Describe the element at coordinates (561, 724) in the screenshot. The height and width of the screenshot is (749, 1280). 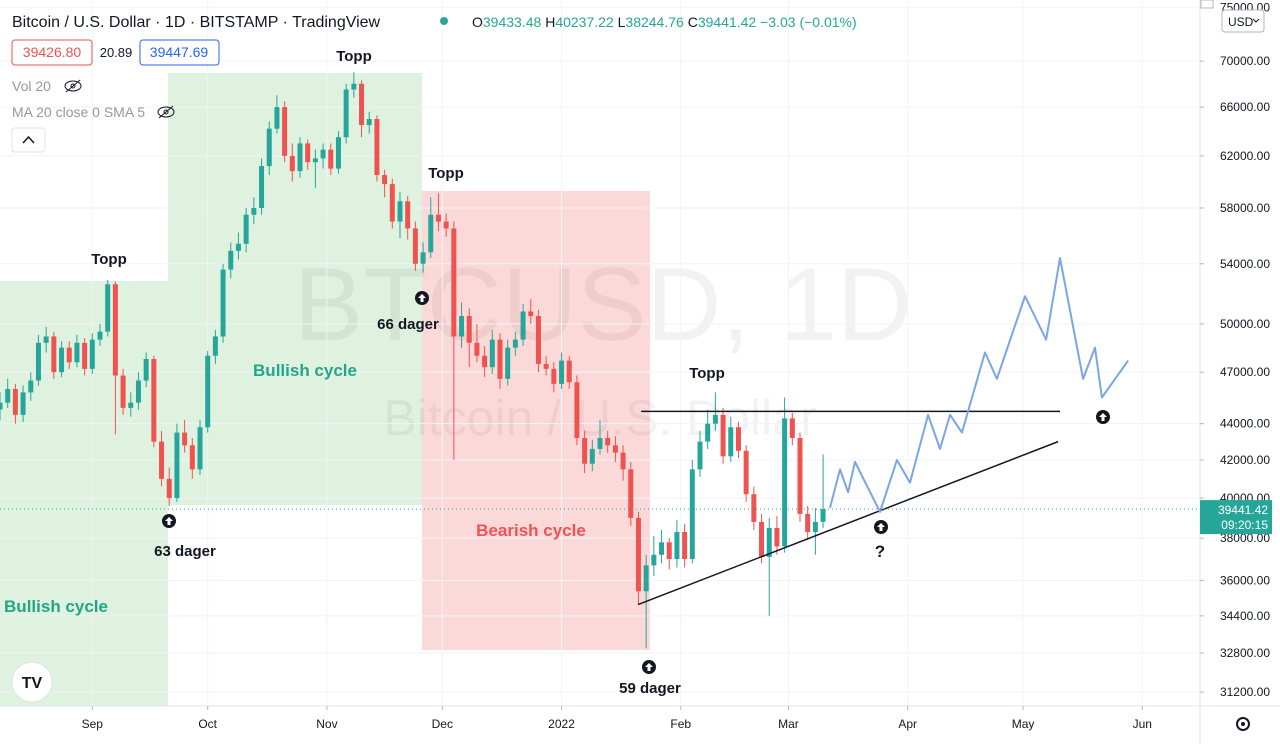
I see `x-tick-label: 2022` at that location.